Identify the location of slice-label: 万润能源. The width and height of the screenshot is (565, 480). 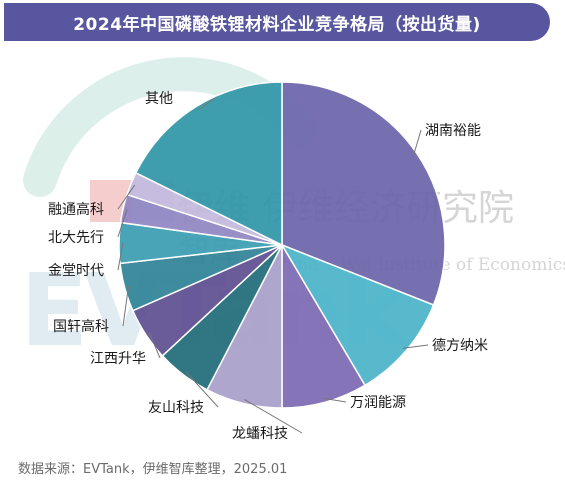
(378, 403).